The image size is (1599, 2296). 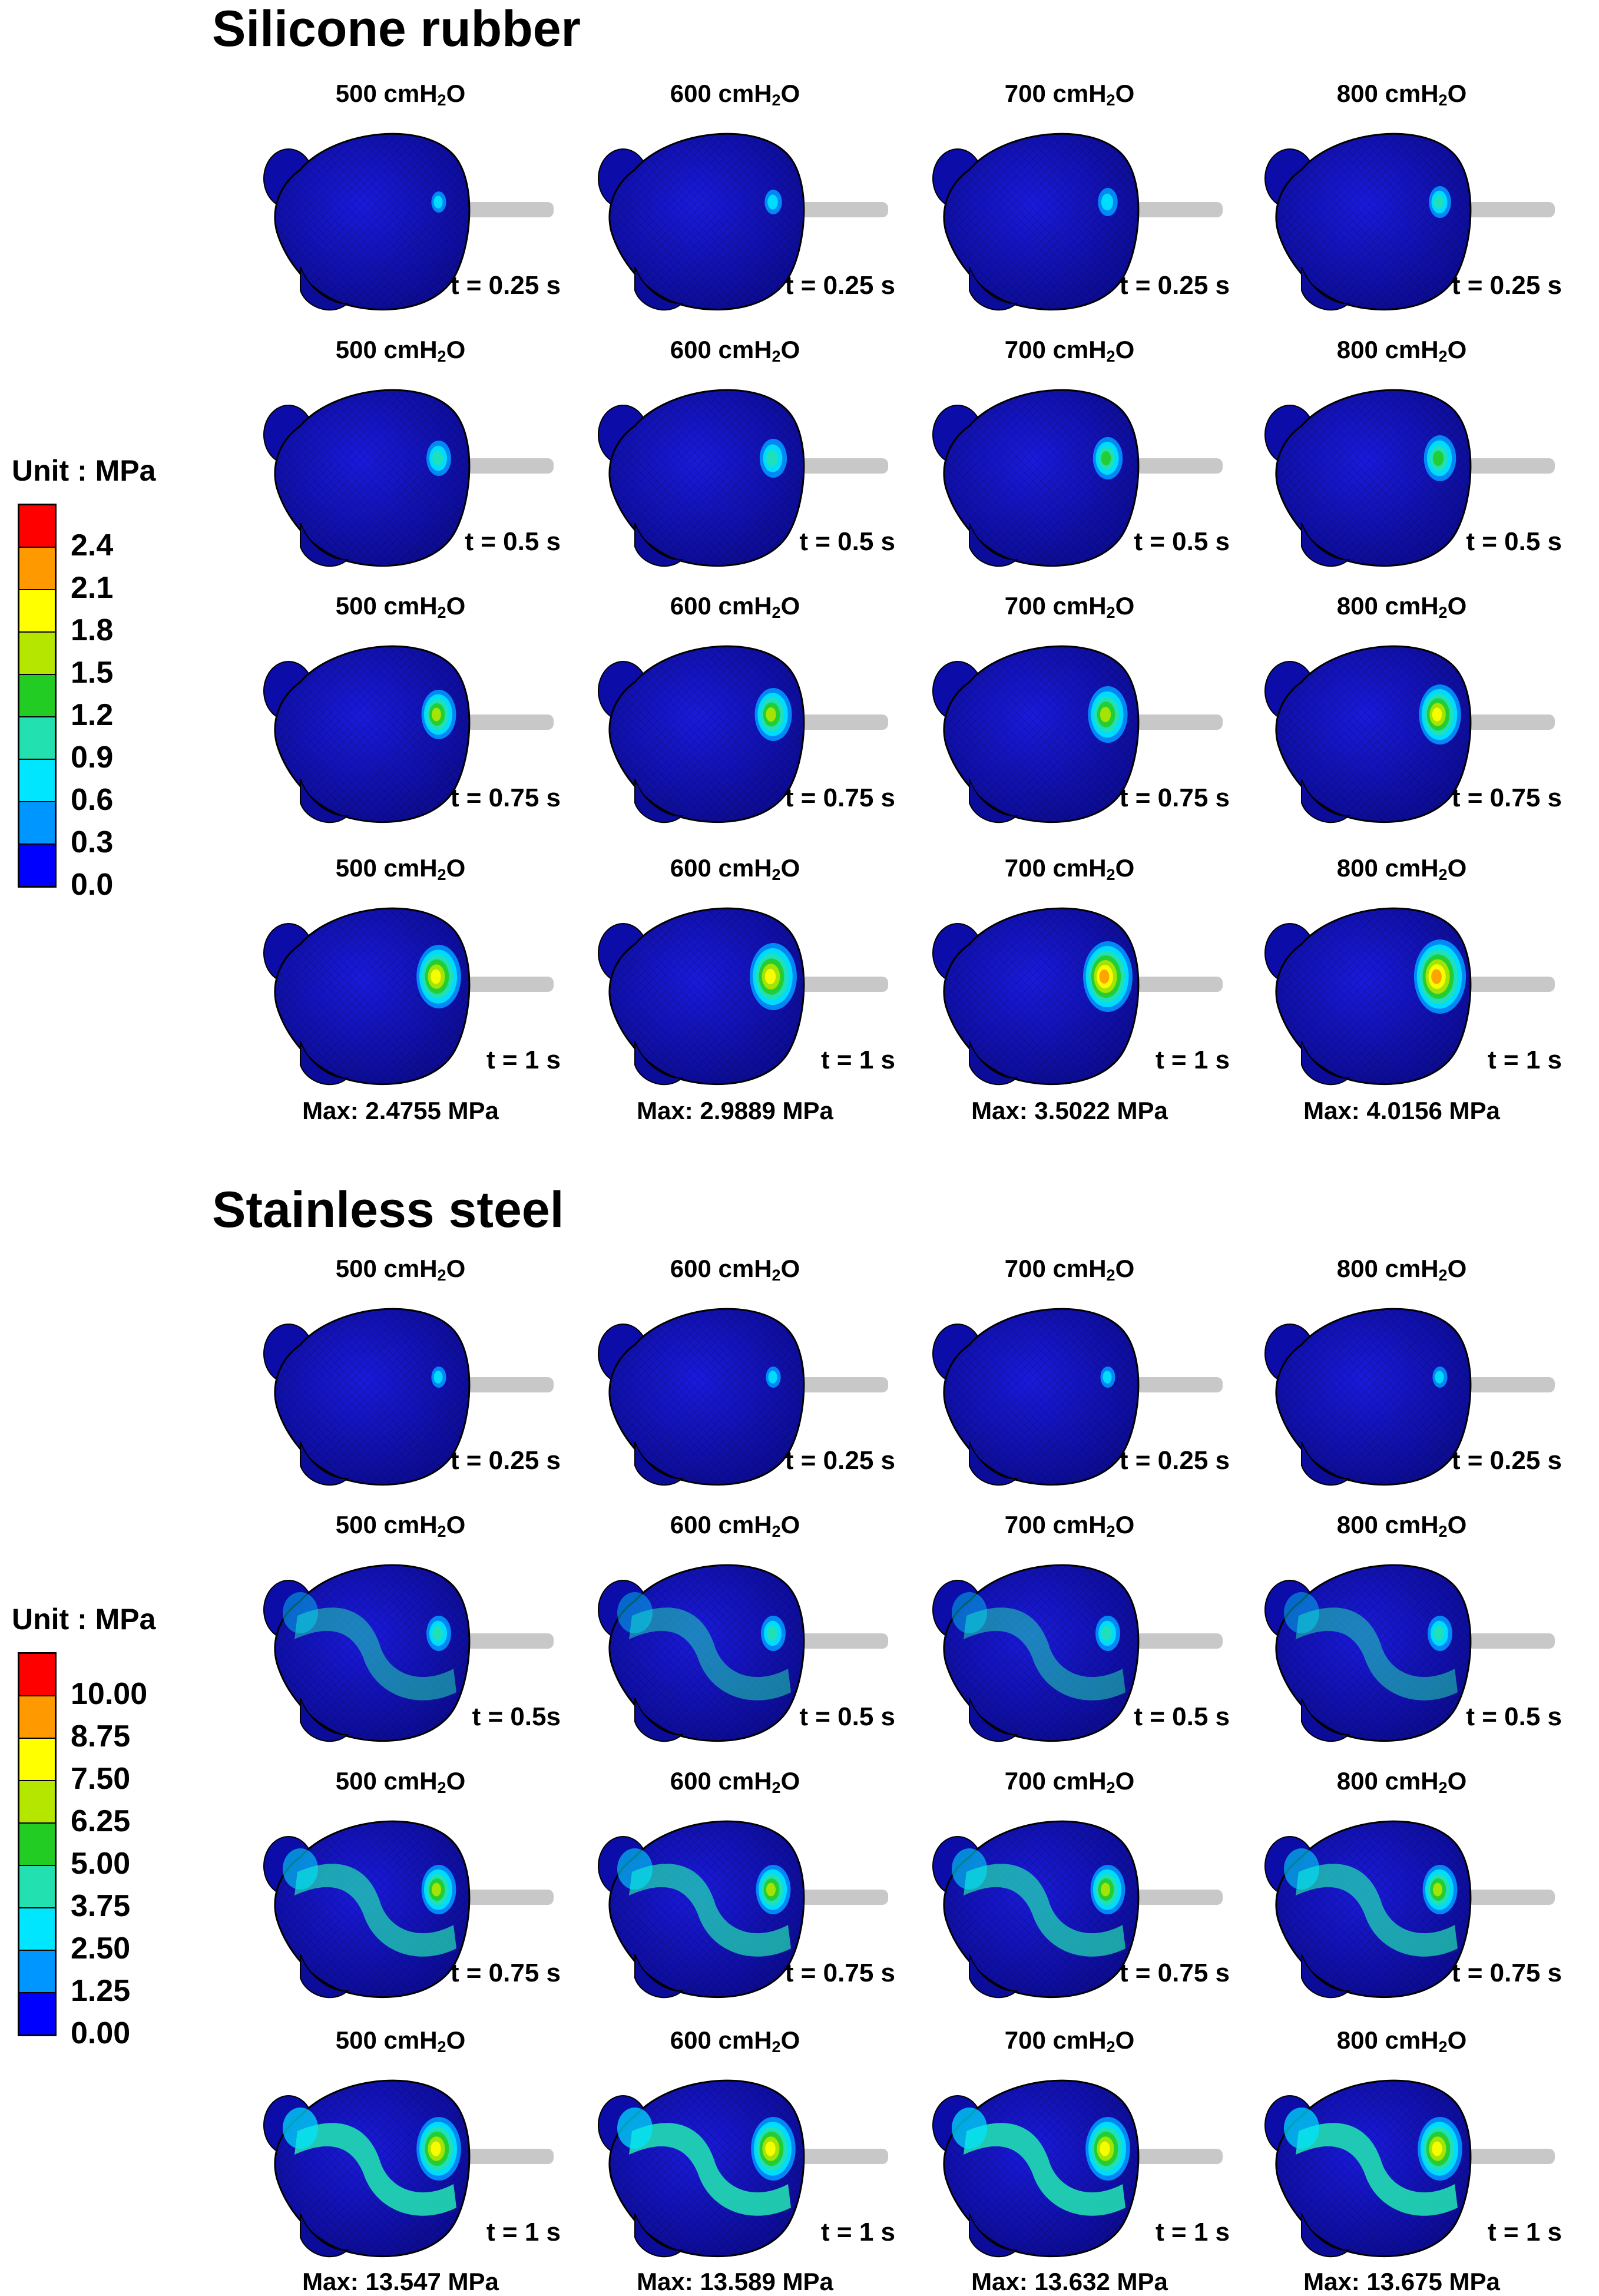 What do you see at coordinates (101, 1991) in the screenshot?
I see `legend-tick-label: 1.25` at bounding box center [101, 1991].